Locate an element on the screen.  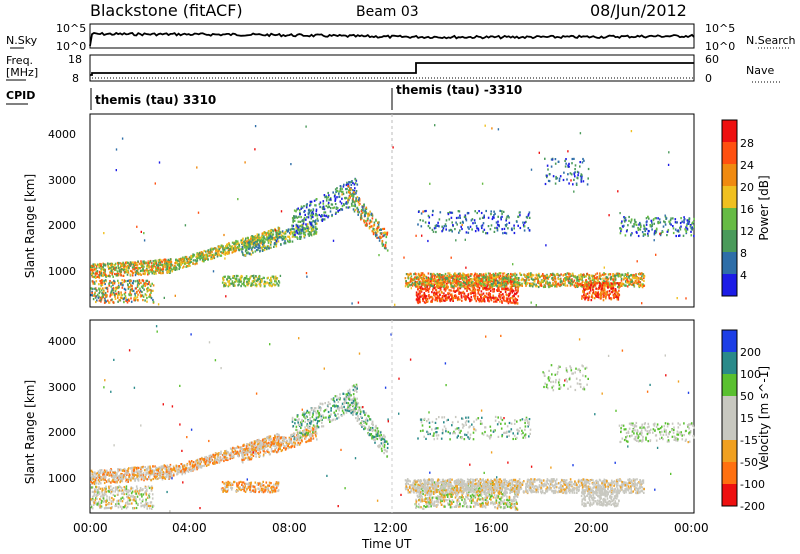
scatter-cell-1987 is located at coordinates (383, 233).